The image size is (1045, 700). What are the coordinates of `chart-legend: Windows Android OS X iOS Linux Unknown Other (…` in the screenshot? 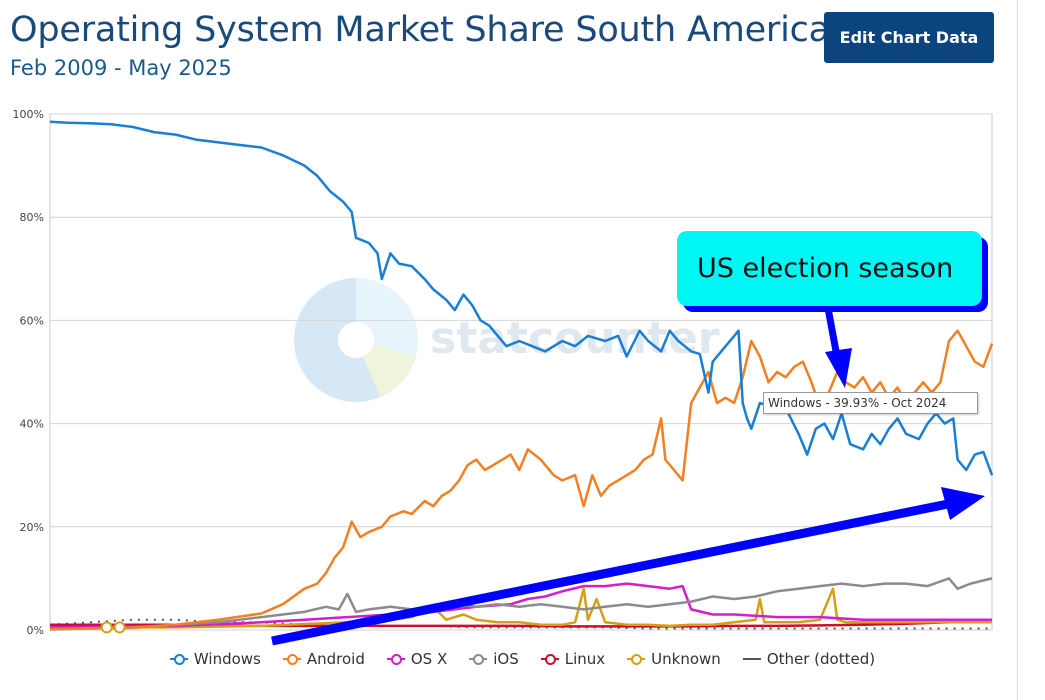 It's located at (522, 659).